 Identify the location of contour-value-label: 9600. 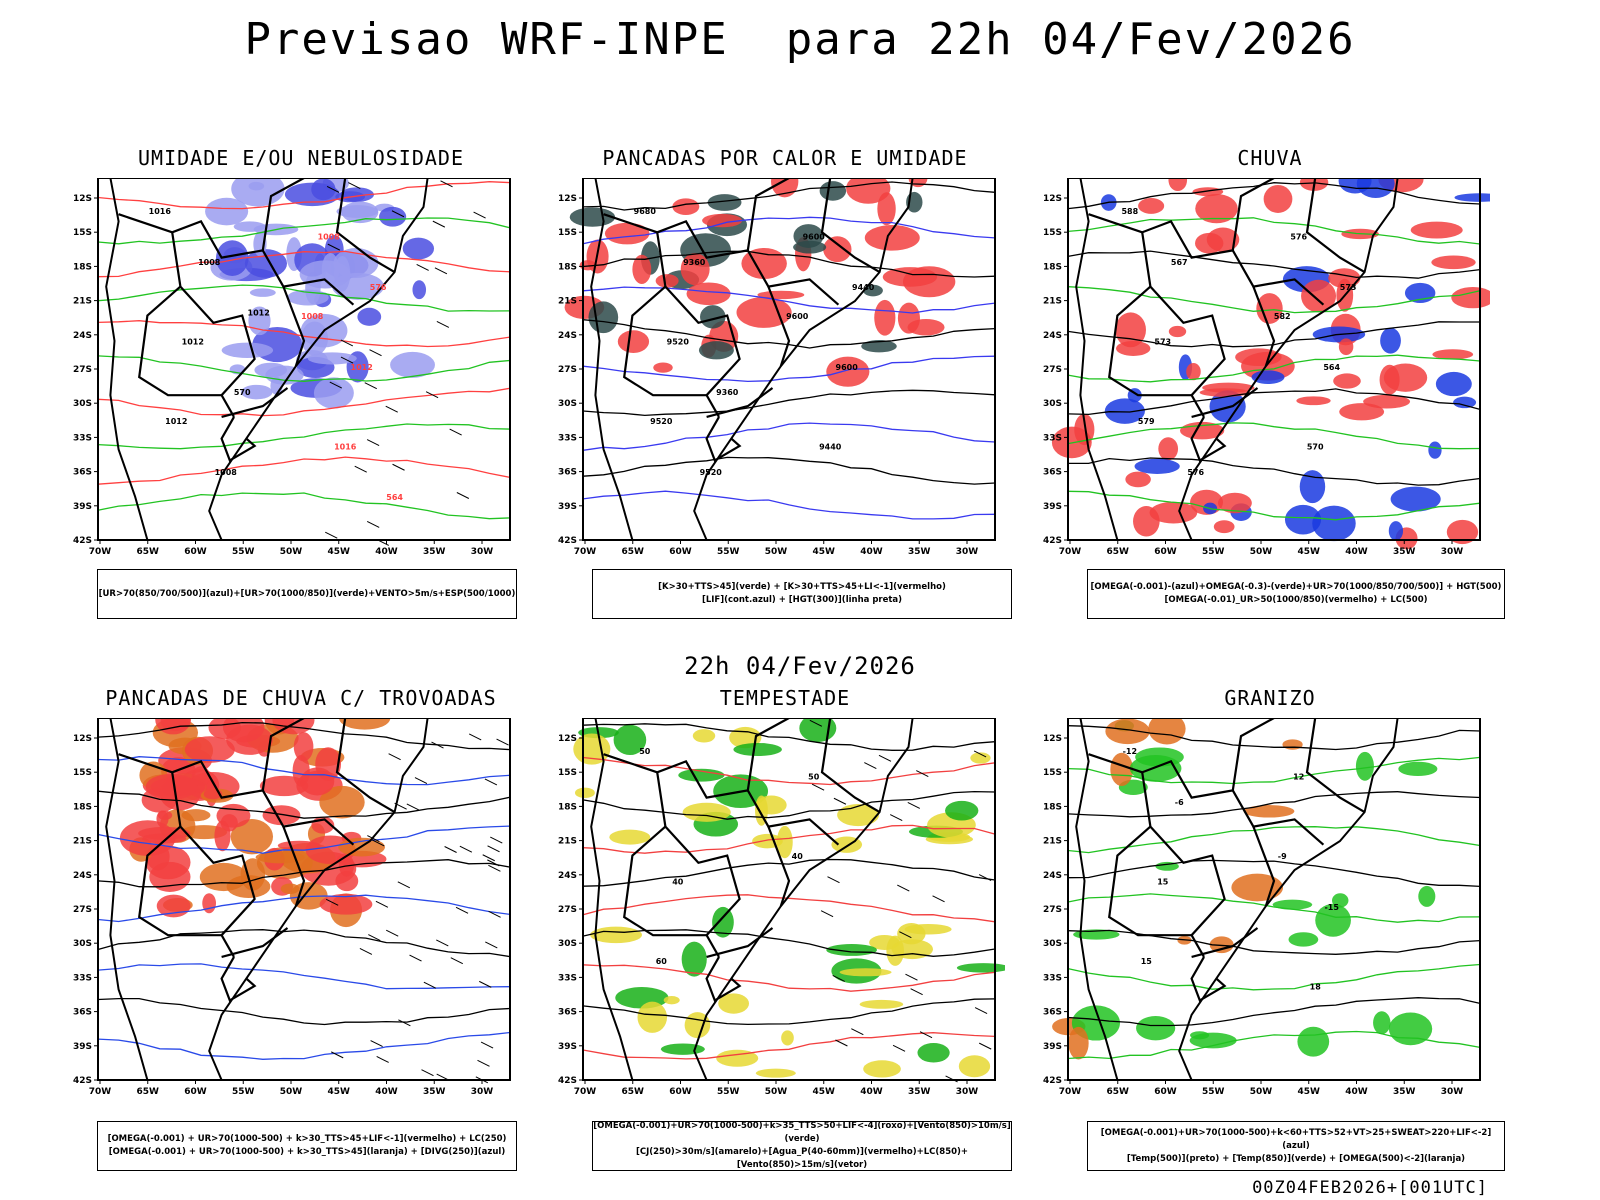
(847, 367).